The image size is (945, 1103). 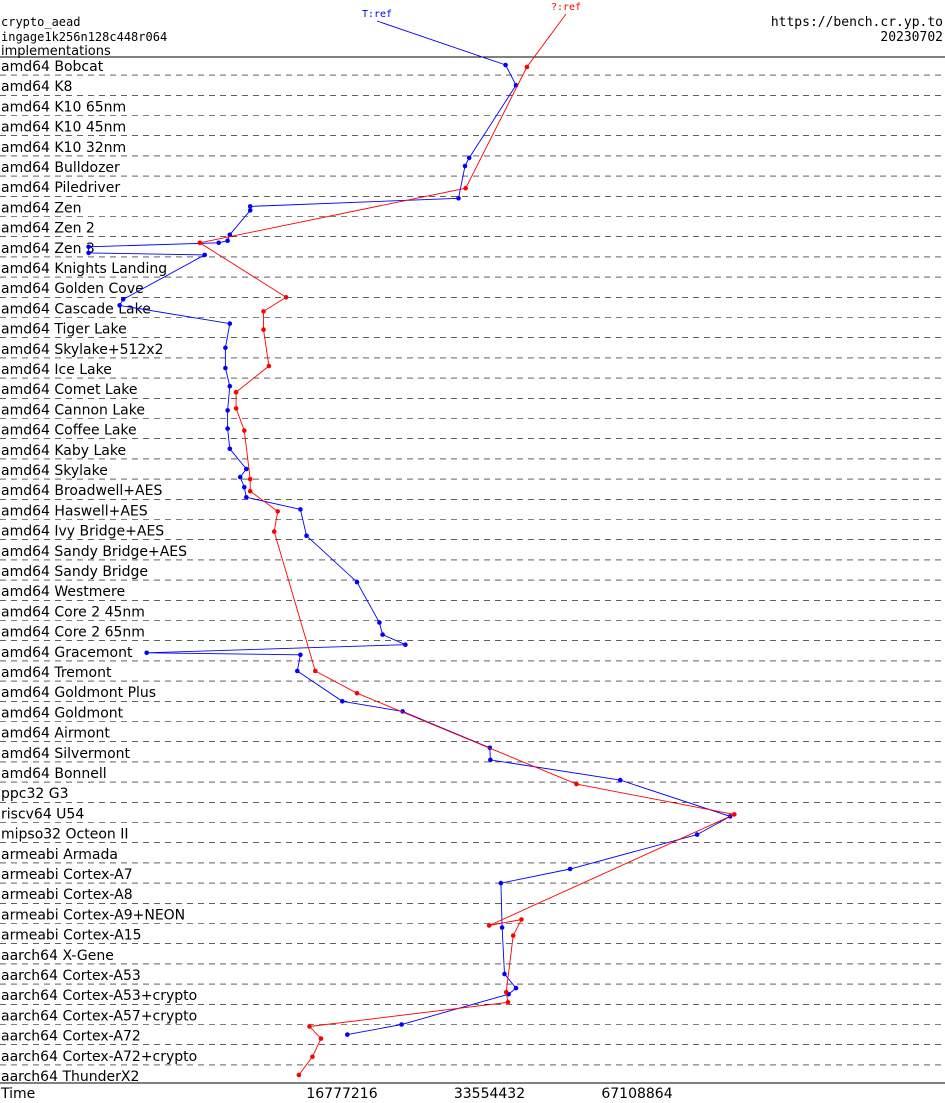 What do you see at coordinates (74, 572) in the screenshot?
I see `category-label: amd64 Sandy Bridge` at bounding box center [74, 572].